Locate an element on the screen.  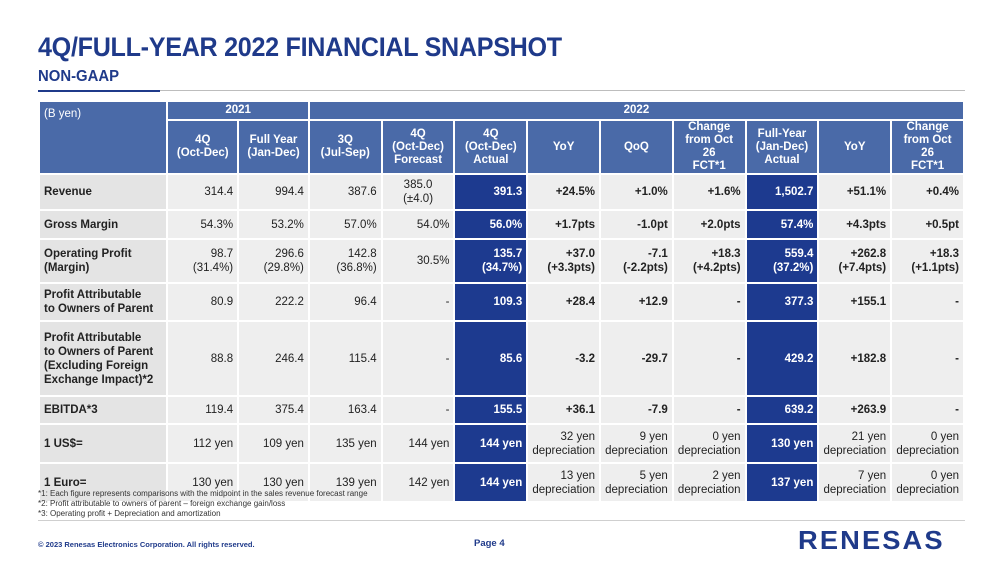
table-cell: 115.4 is located at coordinates (345, 358).